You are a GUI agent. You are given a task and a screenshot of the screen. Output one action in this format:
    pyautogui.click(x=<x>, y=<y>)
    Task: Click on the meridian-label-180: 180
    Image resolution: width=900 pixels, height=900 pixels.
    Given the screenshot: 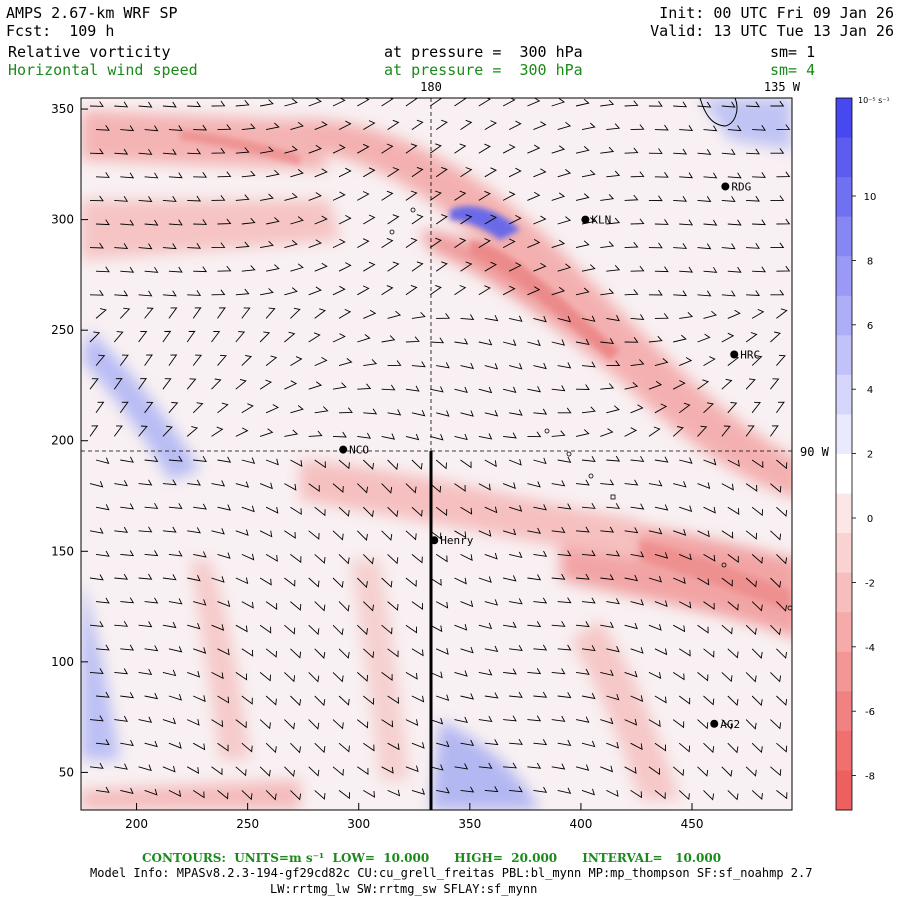 What is the action you would take?
    pyautogui.click(x=431, y=87)
    